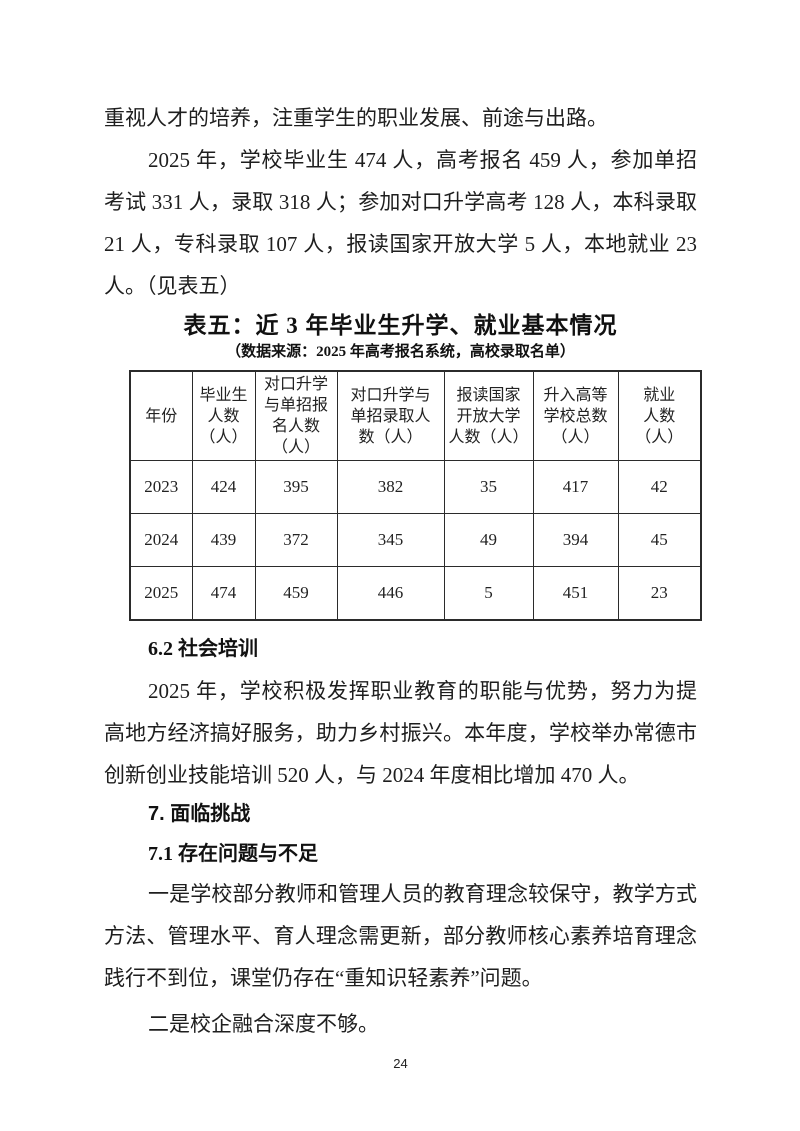 Image resolution: width=800 pixels, height=1131 pixels. Describe the element at coordinates (488, 416) in the screenshot. I see `table-header-open-university: 报读国家 开放大学 人数（人）` at that location.